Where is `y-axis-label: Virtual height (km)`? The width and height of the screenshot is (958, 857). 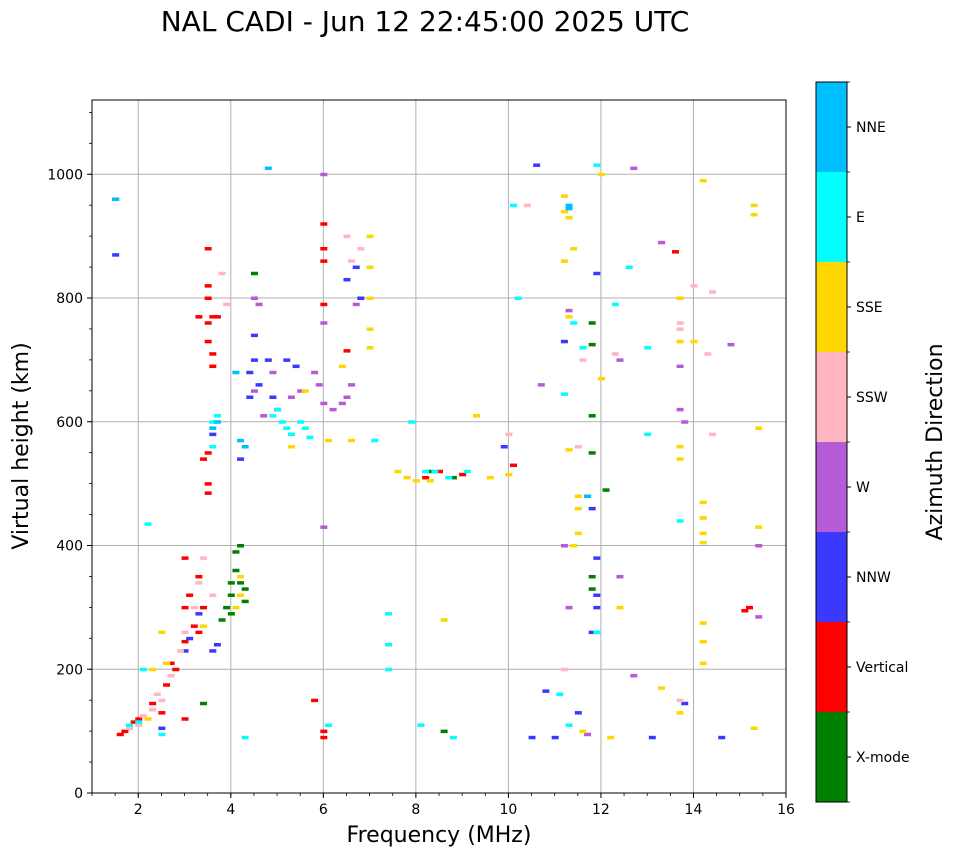 y-axis-label: Virtual height (km) is located at coordinates (21, 445).